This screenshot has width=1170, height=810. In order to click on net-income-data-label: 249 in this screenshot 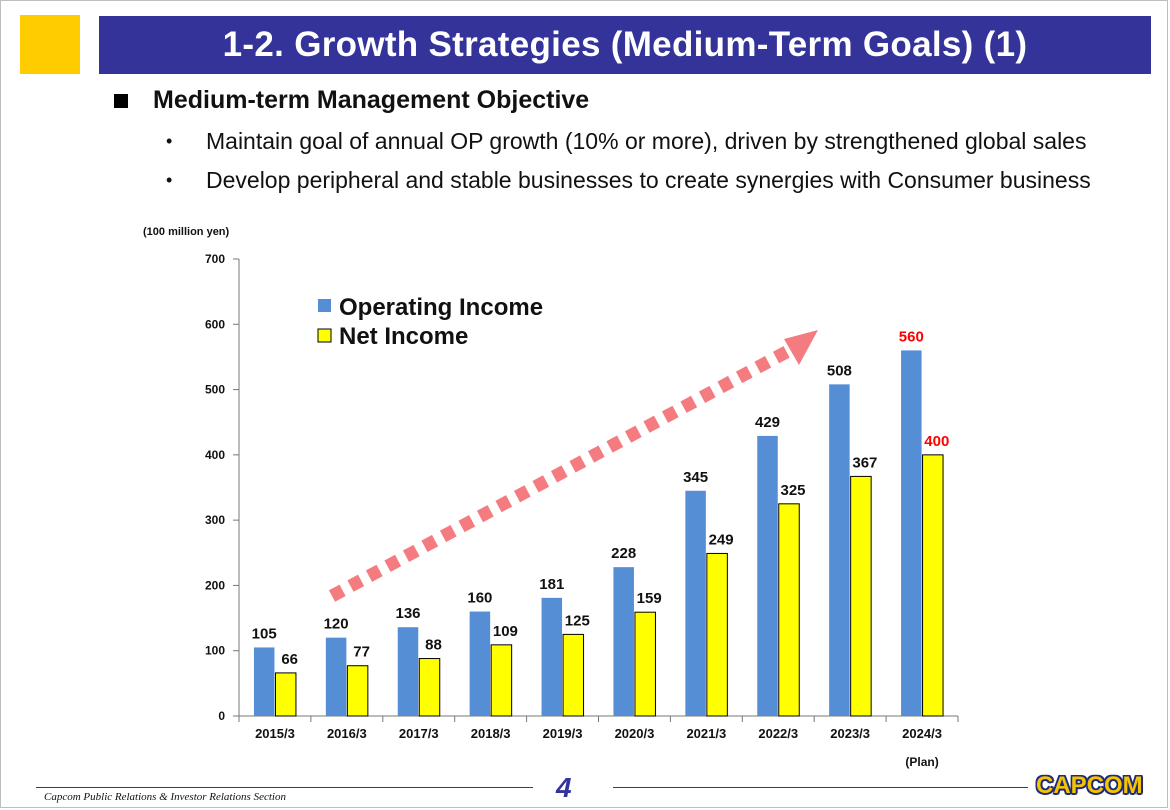, I will do `click(721, 539)`.